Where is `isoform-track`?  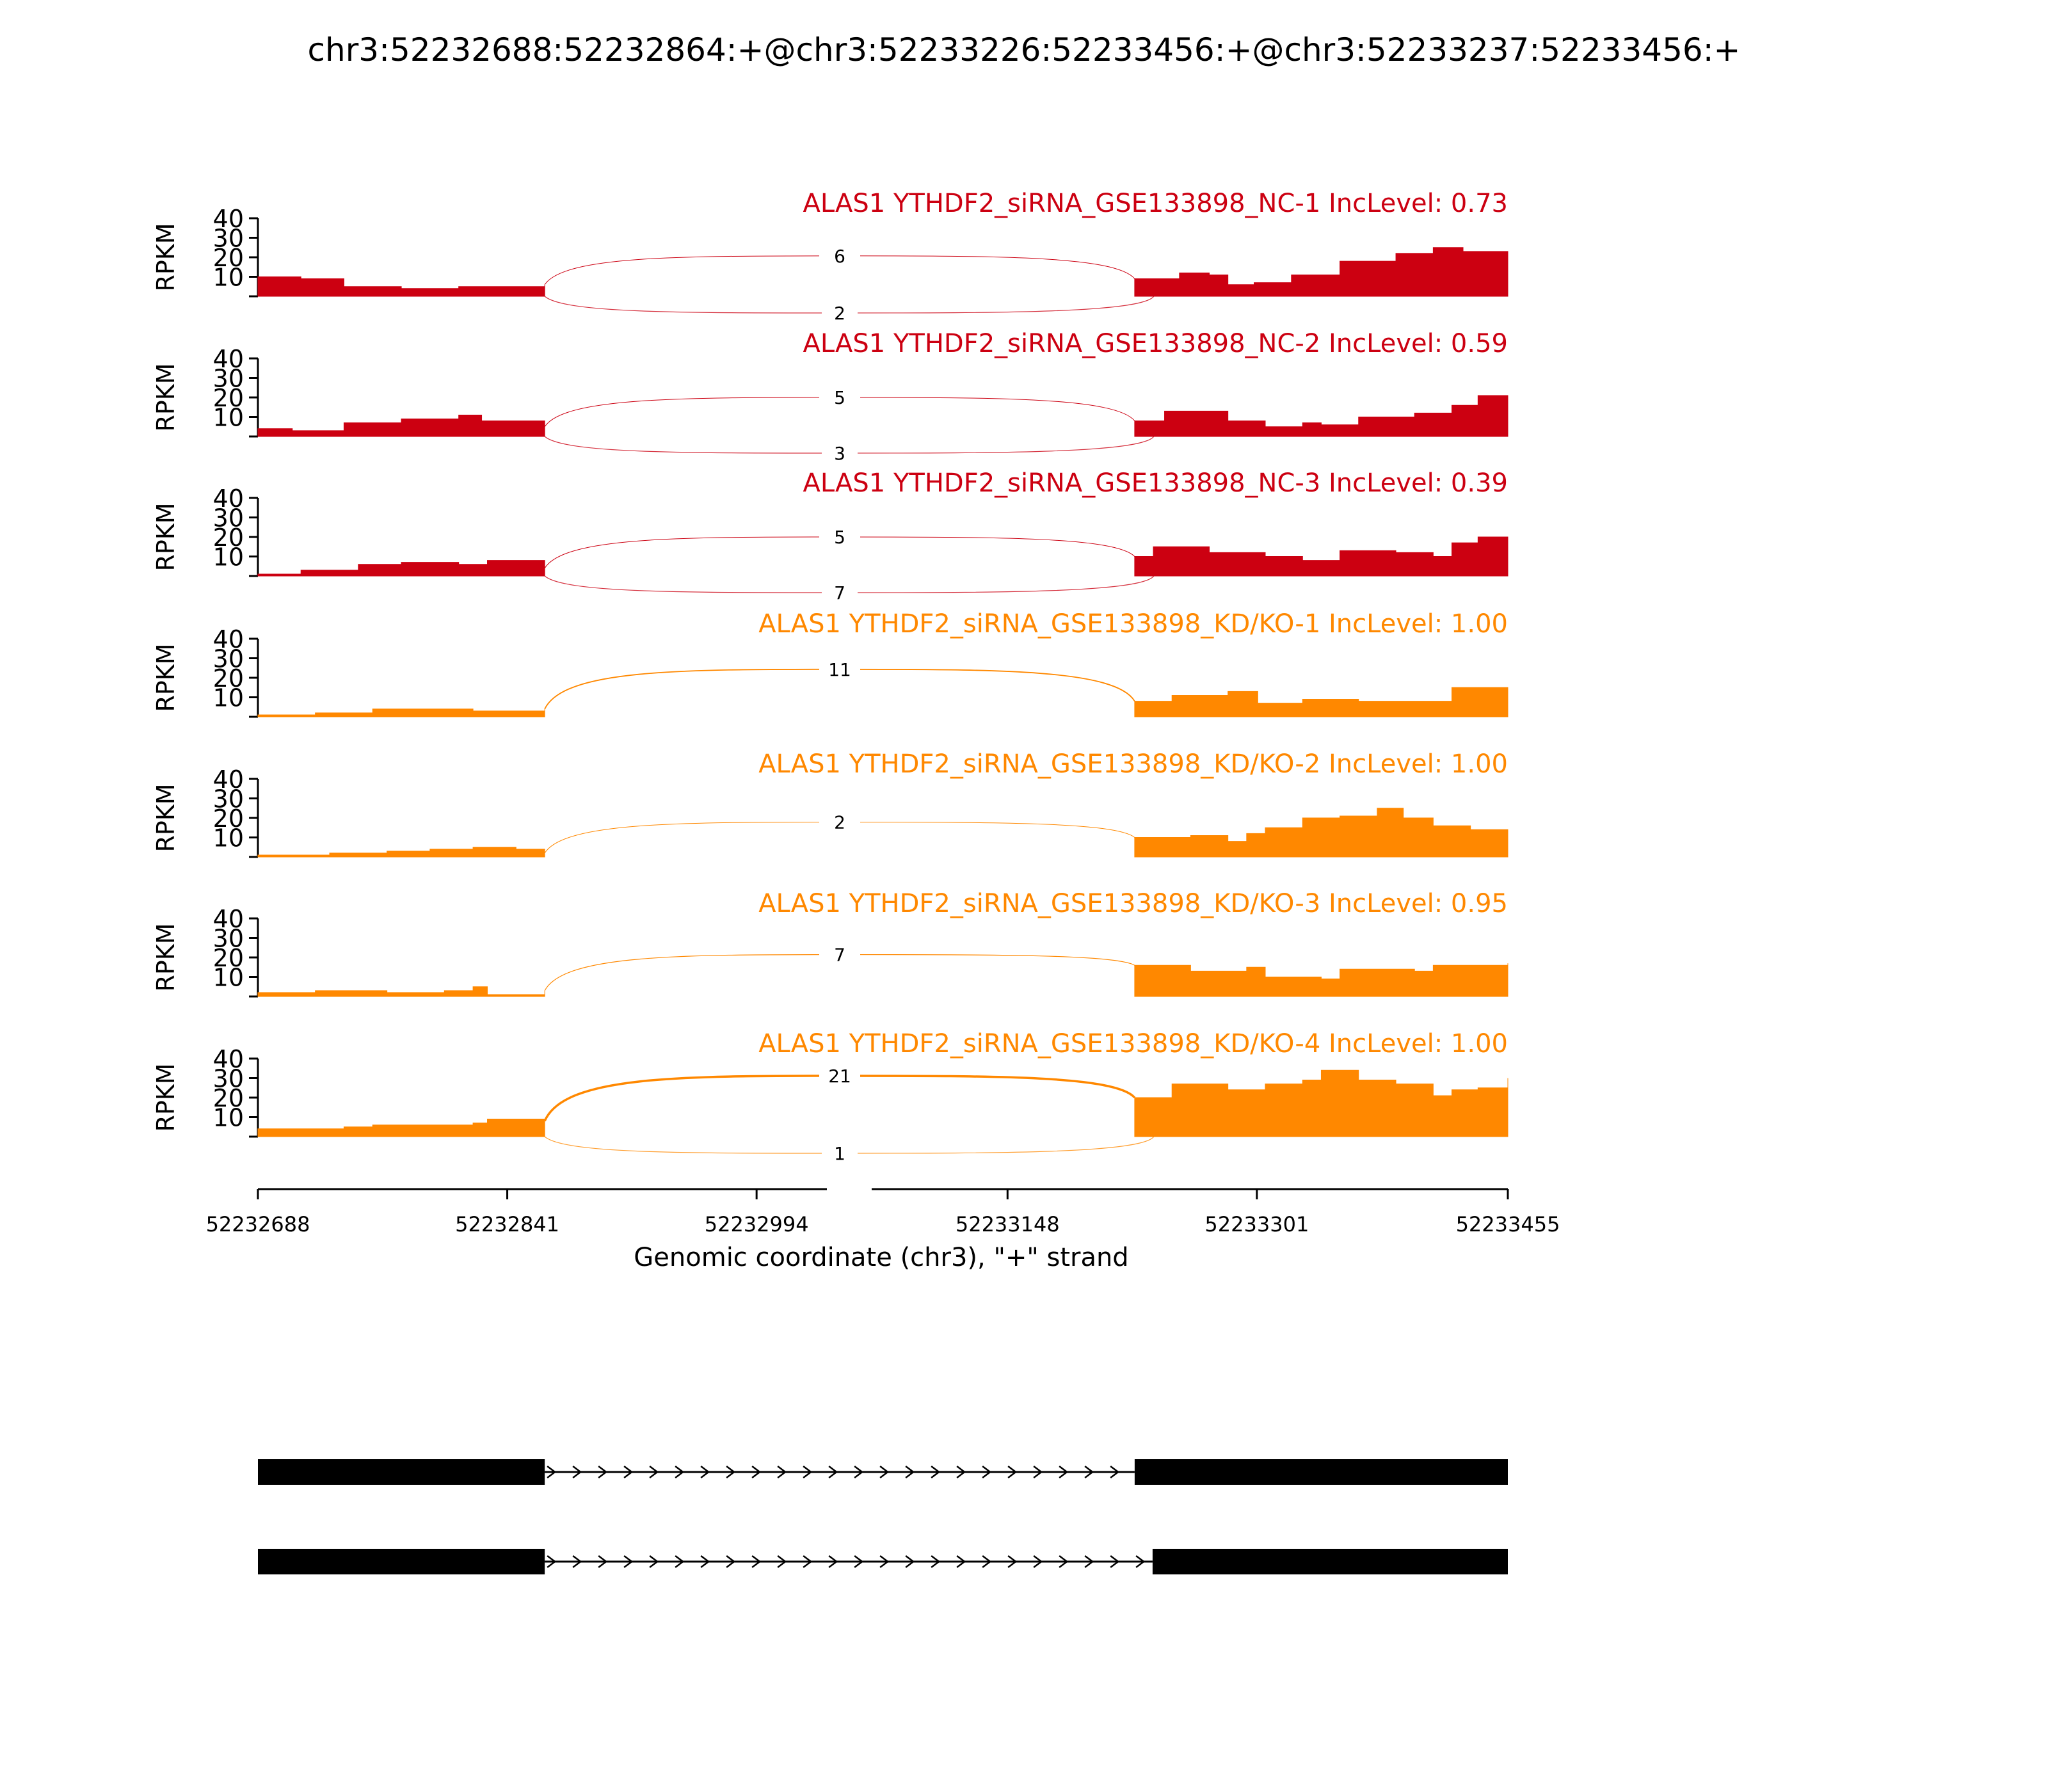 isoform-track is located at coordinates (883, 1516).